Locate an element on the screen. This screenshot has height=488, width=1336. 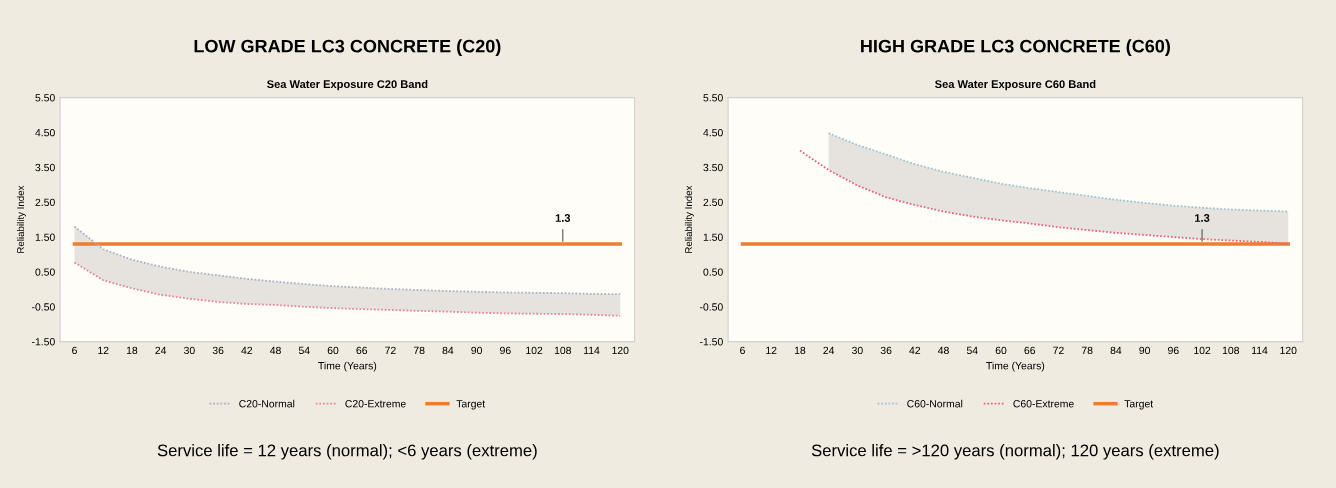
chart-subtitle: Sea Water Exposure C20 Band is located at coordinates (347, 85).